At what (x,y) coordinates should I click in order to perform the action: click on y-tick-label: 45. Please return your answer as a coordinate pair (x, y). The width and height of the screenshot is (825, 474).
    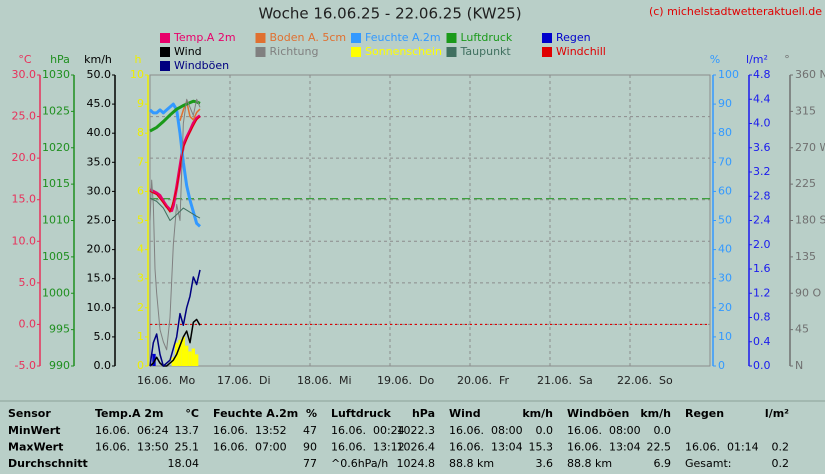
    Looking at the image, I should click on (802, 329).